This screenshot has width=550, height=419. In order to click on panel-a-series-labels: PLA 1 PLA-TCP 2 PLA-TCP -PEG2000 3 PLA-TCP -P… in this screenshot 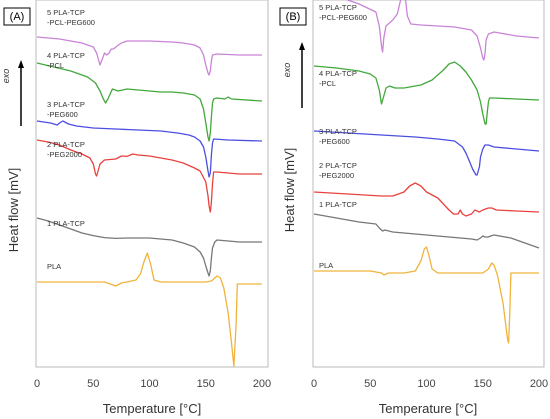, I will do `click(71, 139)`.